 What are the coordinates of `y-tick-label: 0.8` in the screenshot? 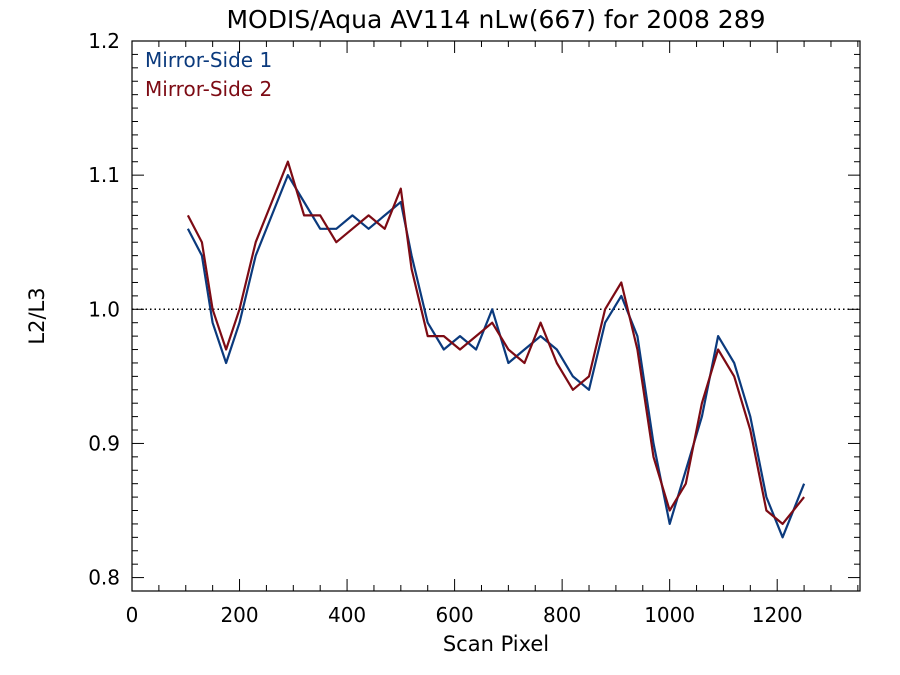 It's located at (104, 578).